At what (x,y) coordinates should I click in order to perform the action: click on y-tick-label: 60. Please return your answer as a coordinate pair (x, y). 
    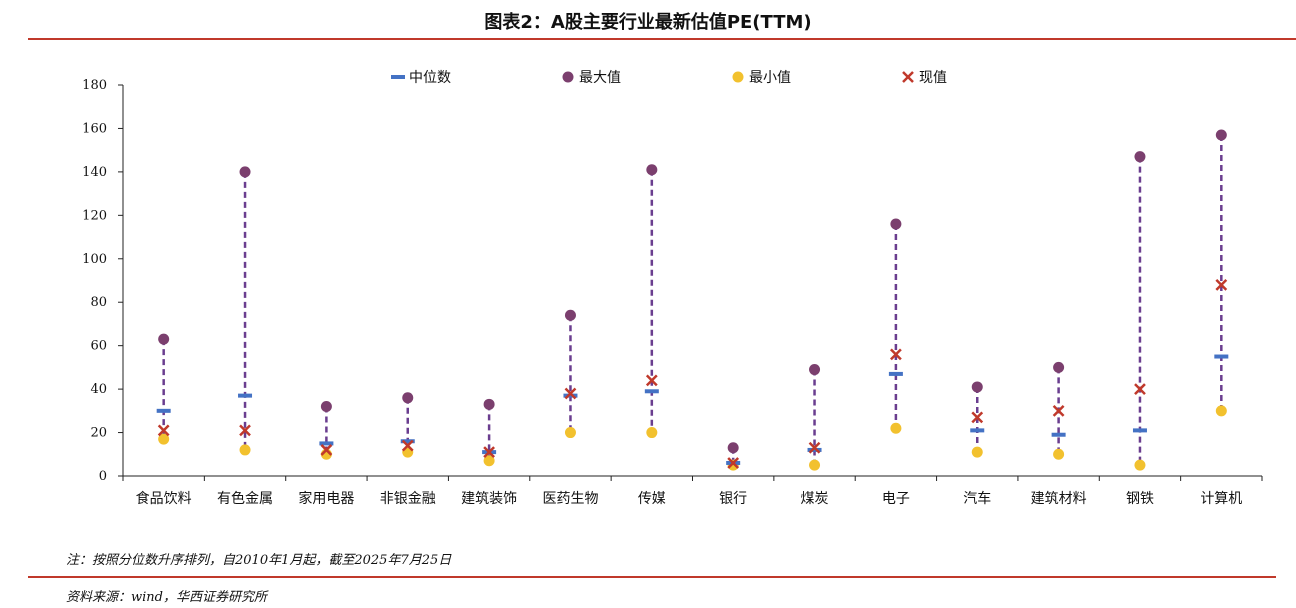
    Looking at the image, I should click on (98, 346).